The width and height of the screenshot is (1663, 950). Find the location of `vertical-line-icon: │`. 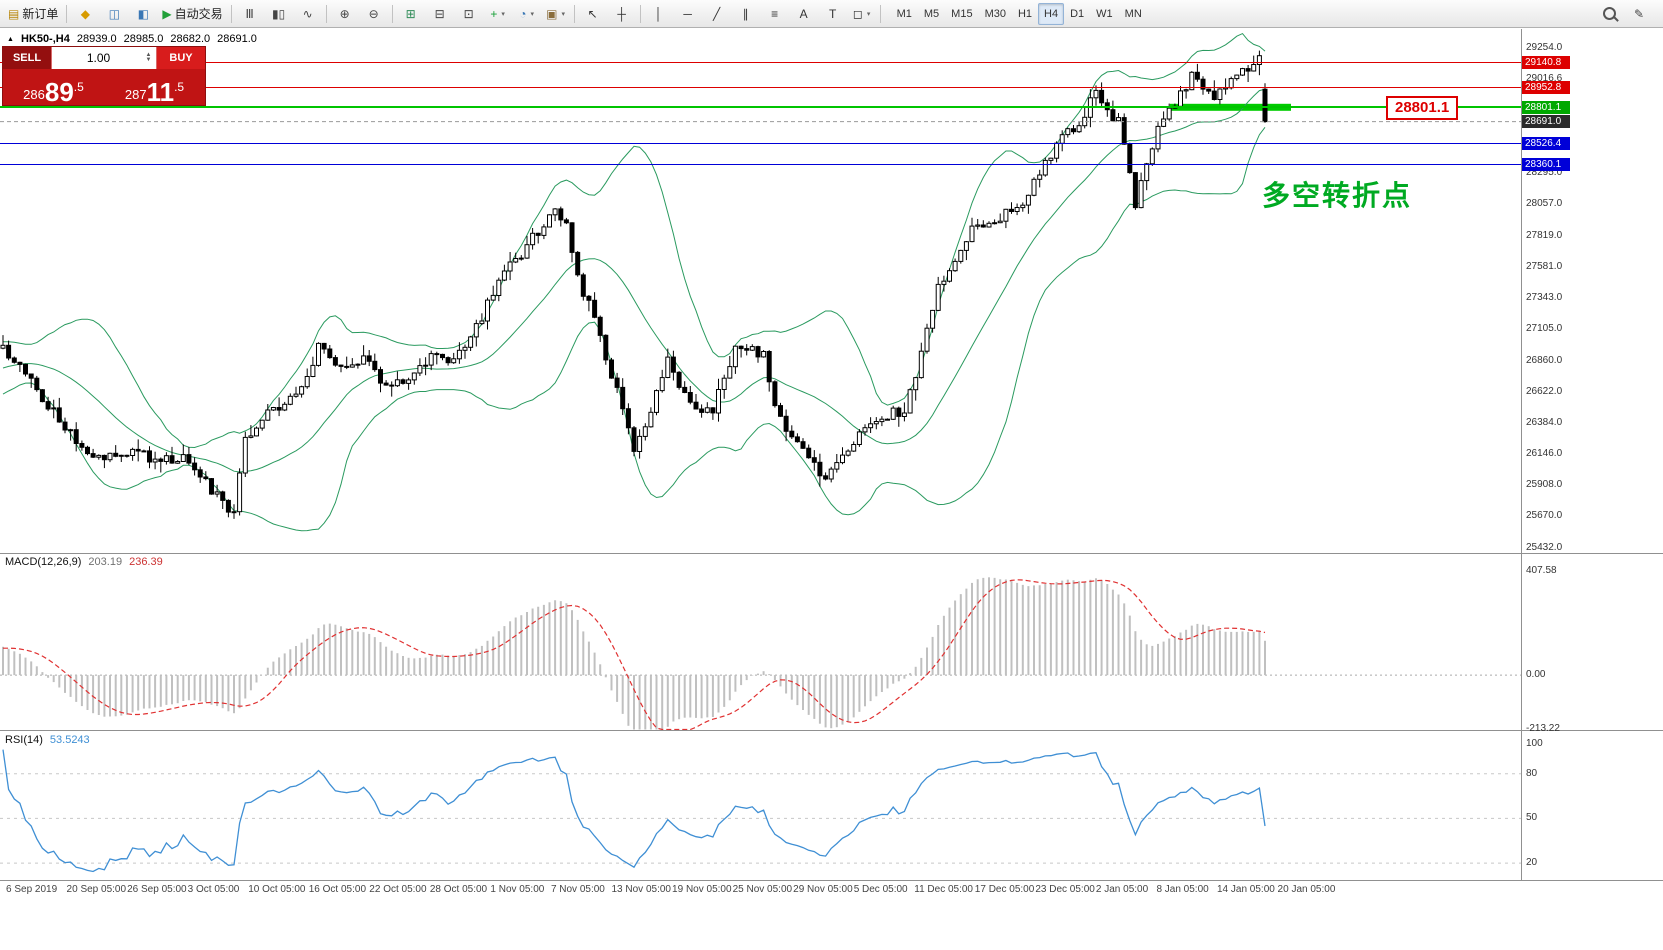

vertical-line-icon: │ is located at coordinates (658, 13).